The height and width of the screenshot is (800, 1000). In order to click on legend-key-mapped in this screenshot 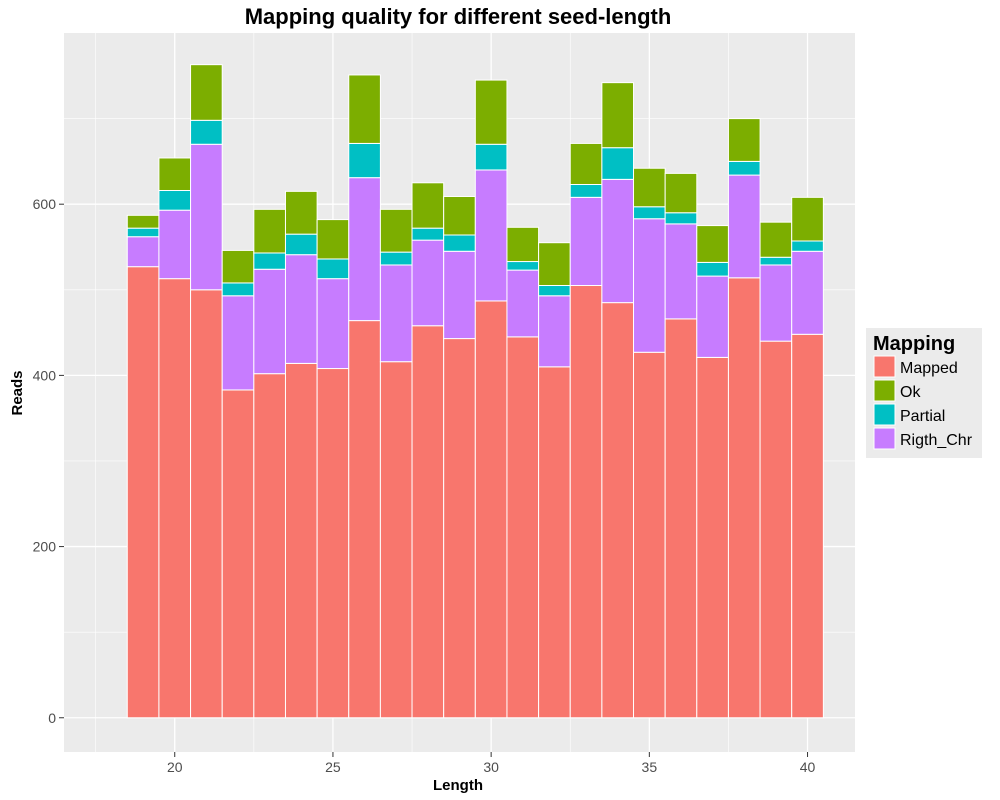, I will do `click(884, 366)`.